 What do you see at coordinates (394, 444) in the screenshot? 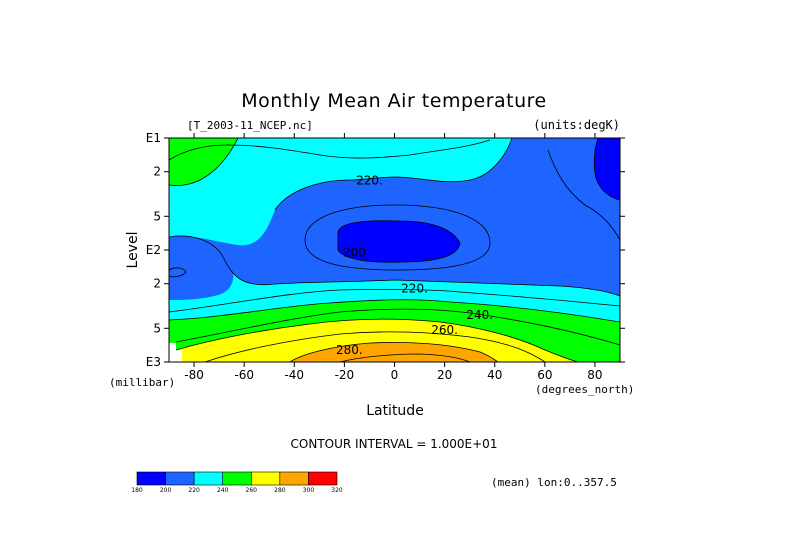
I see `contour-interval-label: CONTOUR INTERVAL = 1.000E+01` at bounding box center [394, 444].